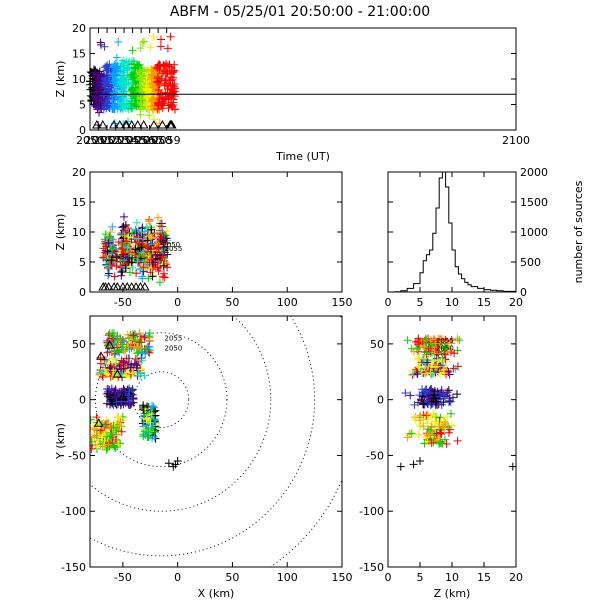  Describe the element at coordinates (82, 262) in the screenshot. I see `y-tick-label: 5` at that location.